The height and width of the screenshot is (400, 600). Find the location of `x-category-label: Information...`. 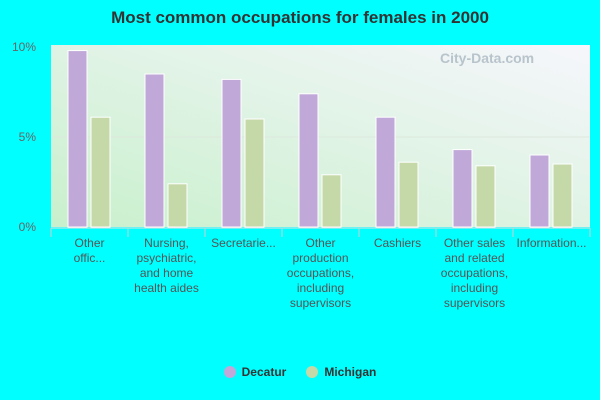

x-category-label: Information... is located at coordinates (551, 243).